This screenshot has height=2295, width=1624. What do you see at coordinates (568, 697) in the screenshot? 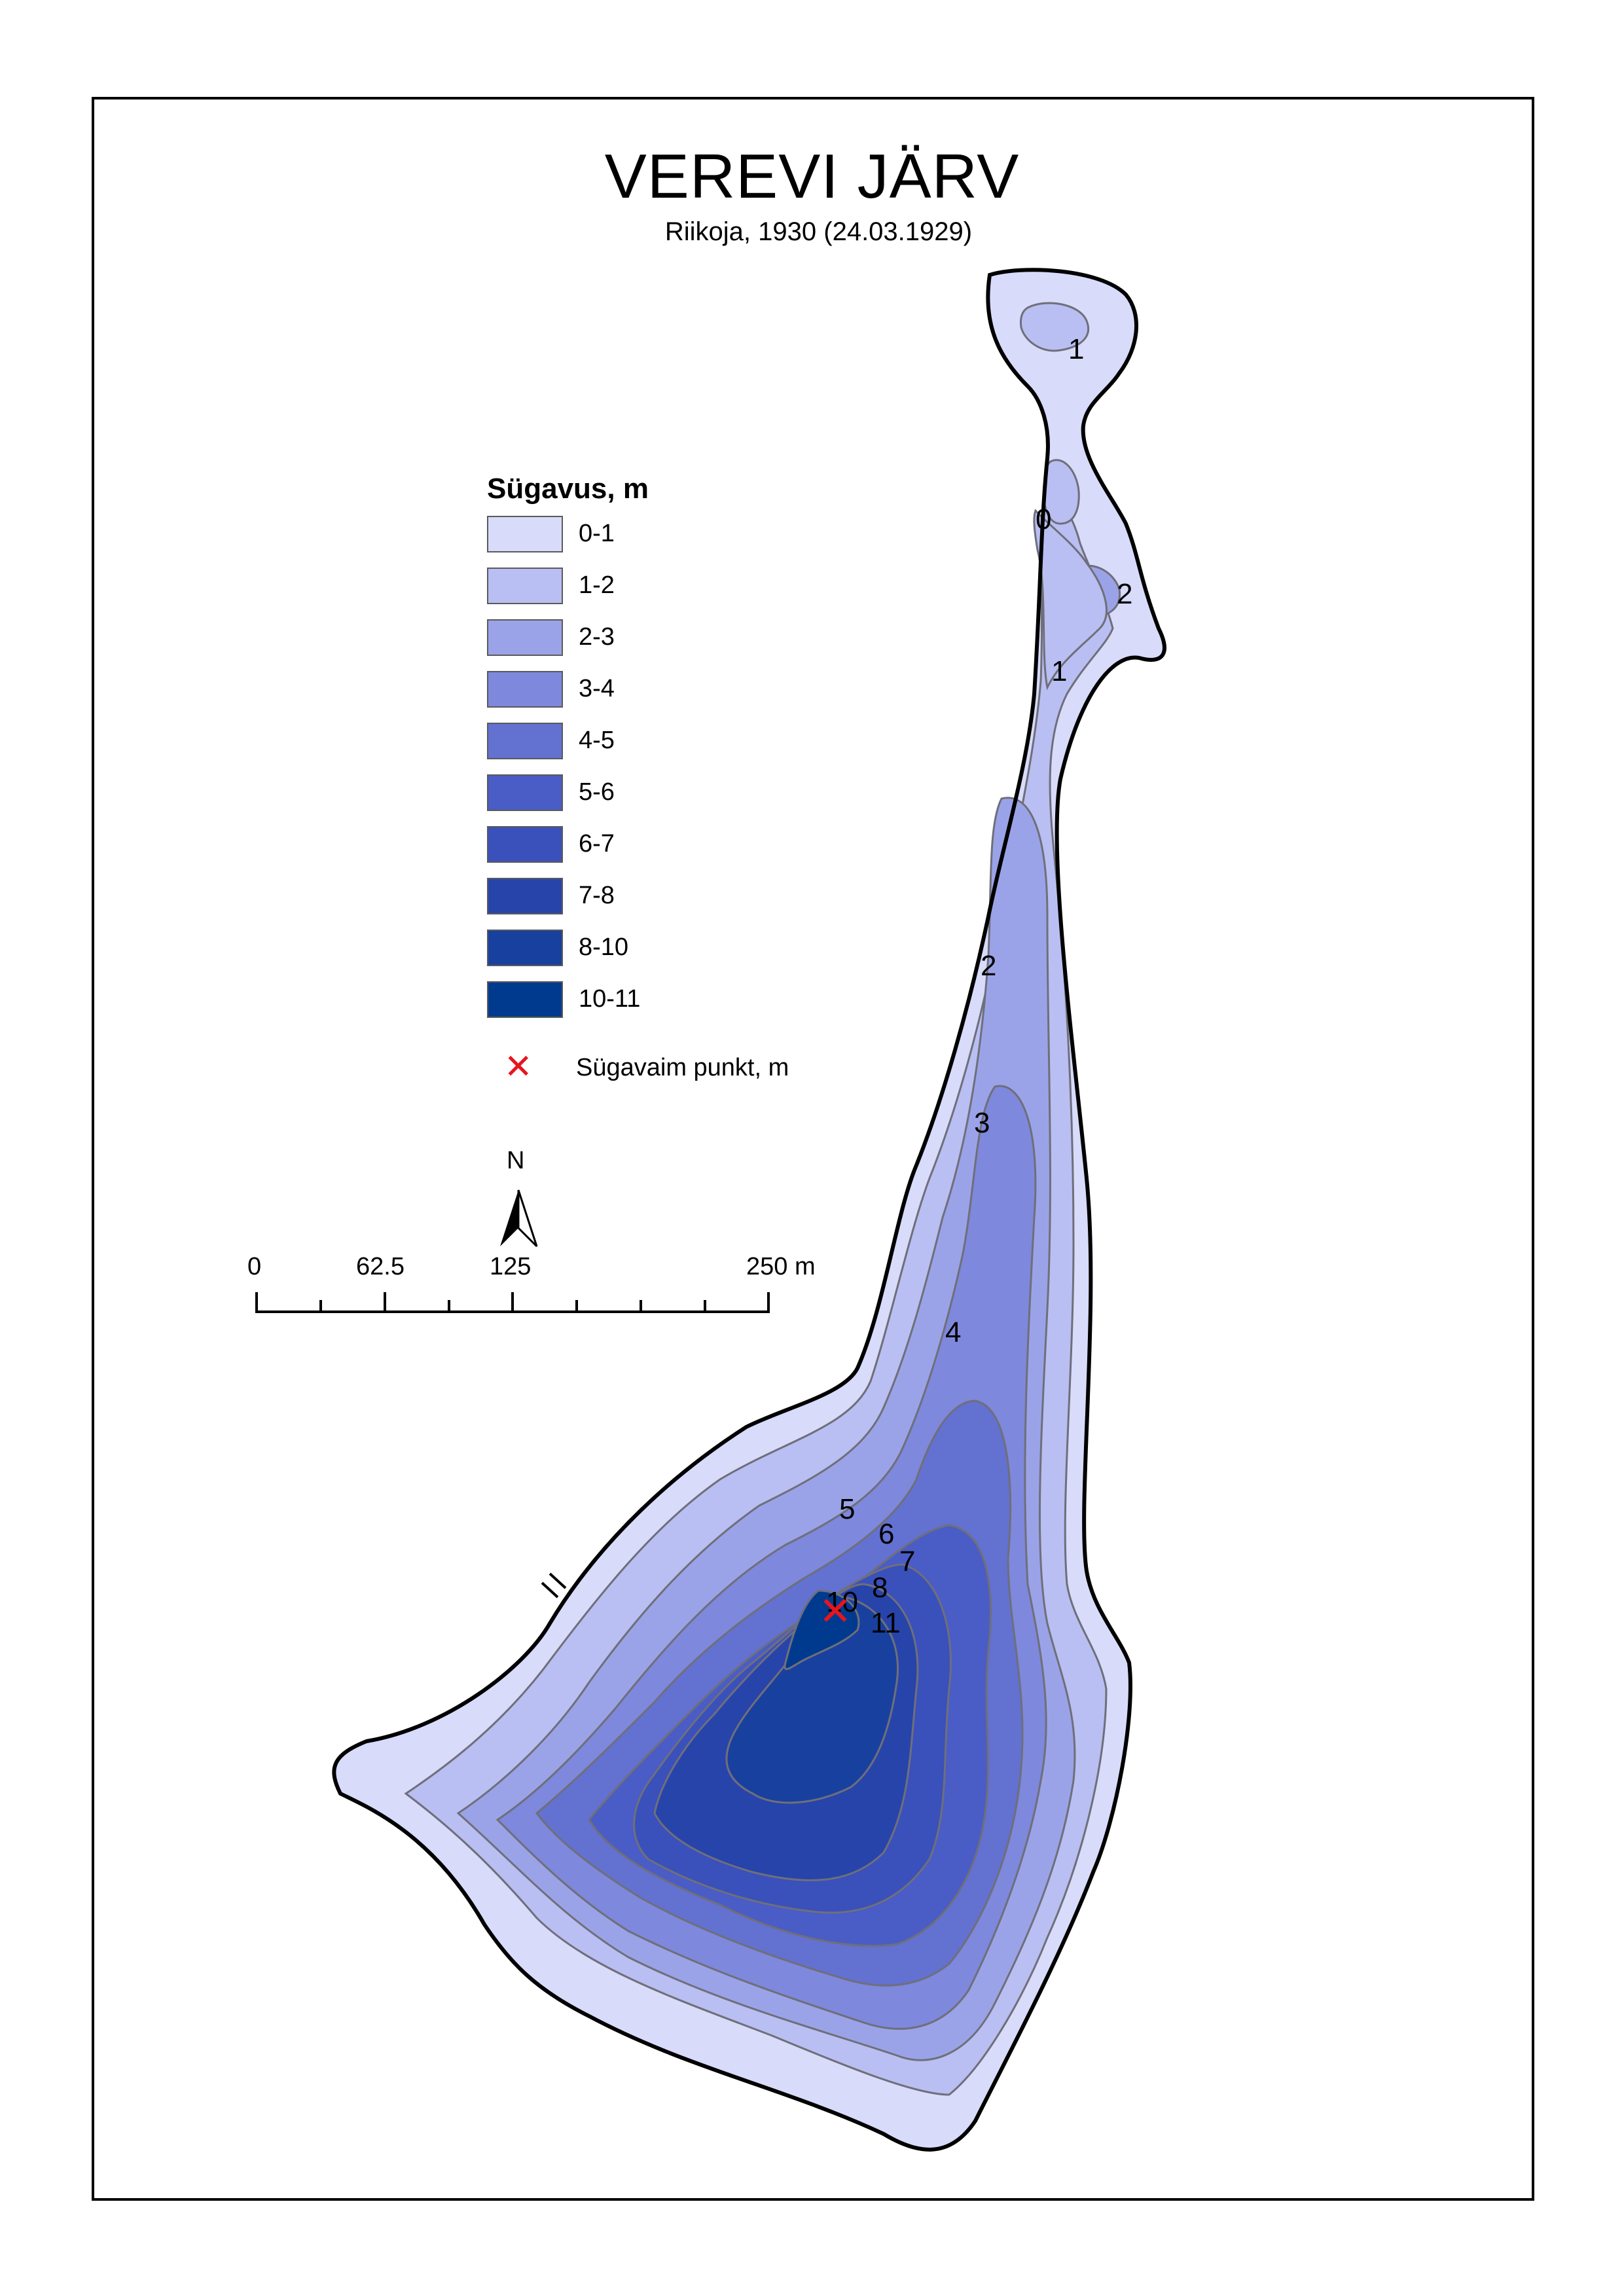
I see `legend-class-row: 3-4` at bounding box center [568, 697].